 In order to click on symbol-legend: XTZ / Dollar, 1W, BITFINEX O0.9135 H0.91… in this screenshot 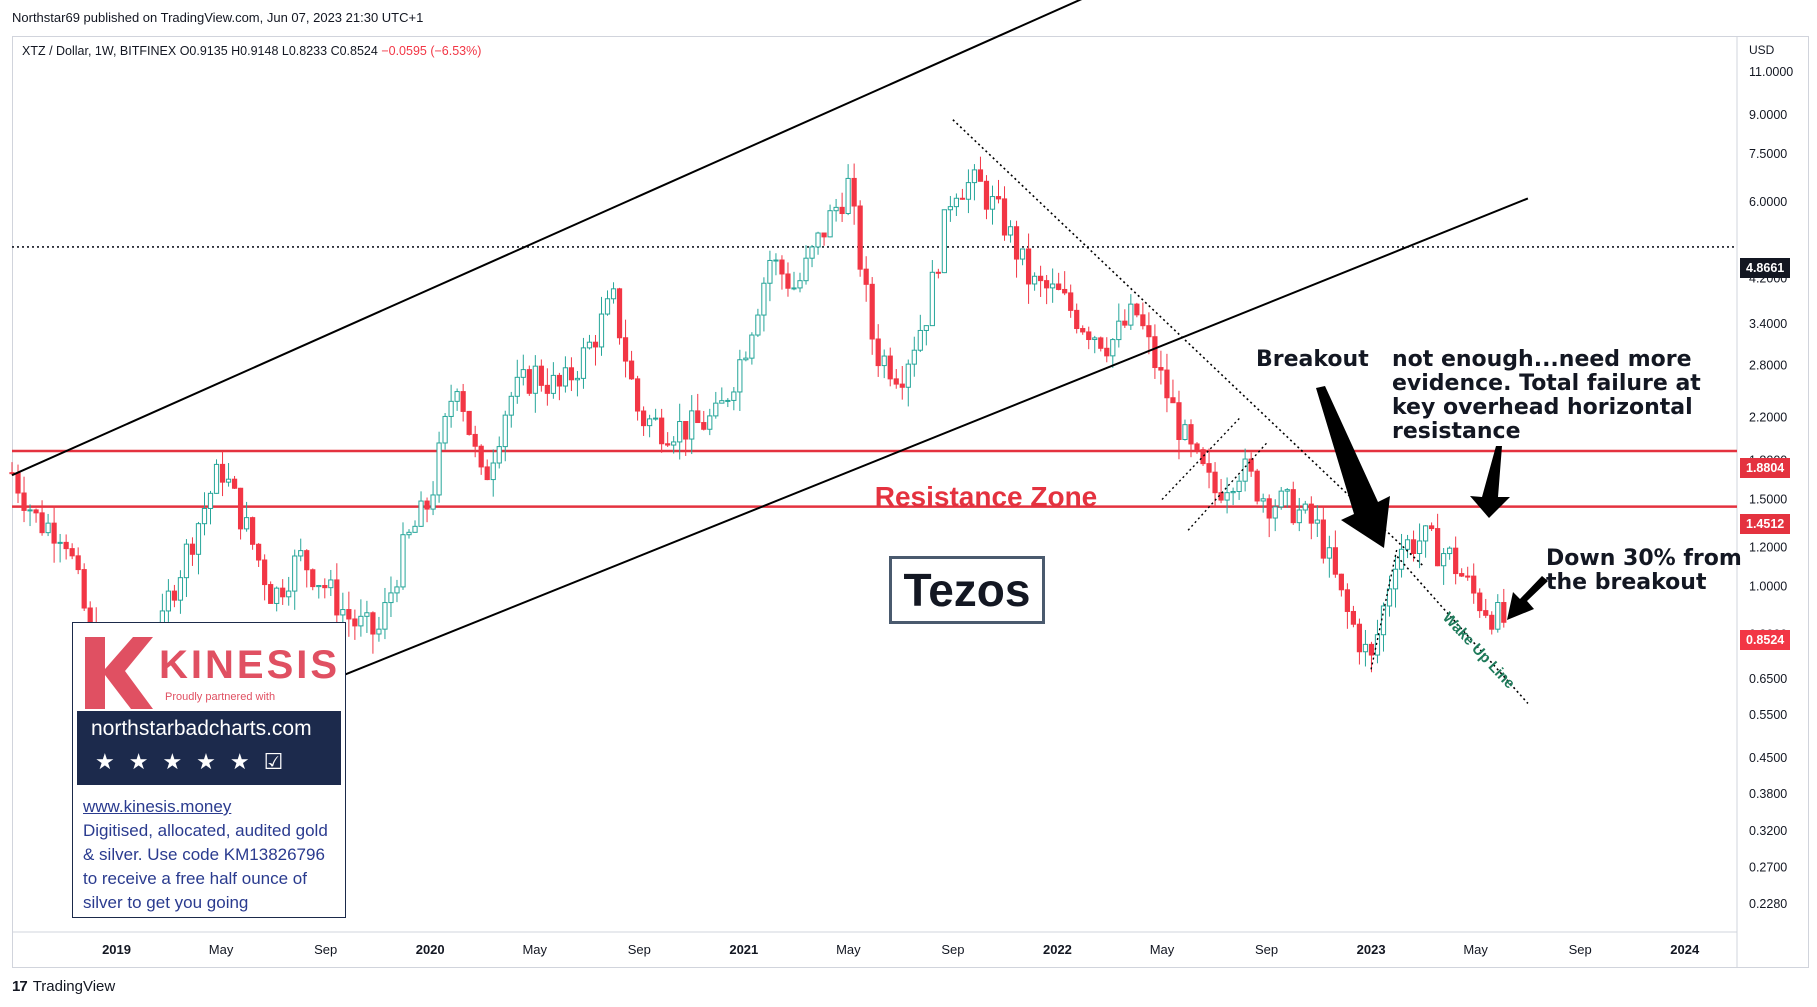, I will do `click(251, 51)`.